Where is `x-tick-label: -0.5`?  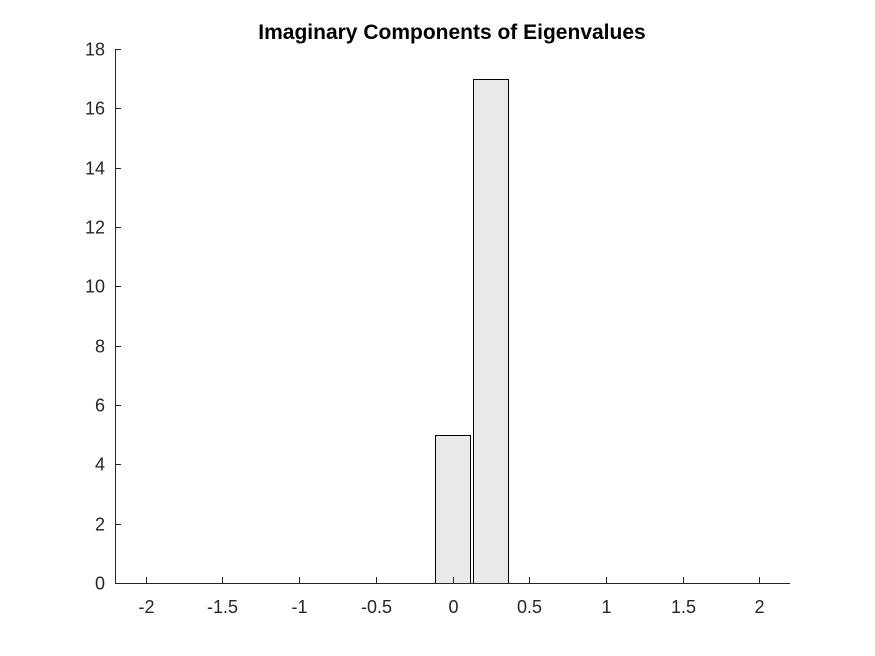 x-tick-label: -0.5 is located at coordinates (376, 607).